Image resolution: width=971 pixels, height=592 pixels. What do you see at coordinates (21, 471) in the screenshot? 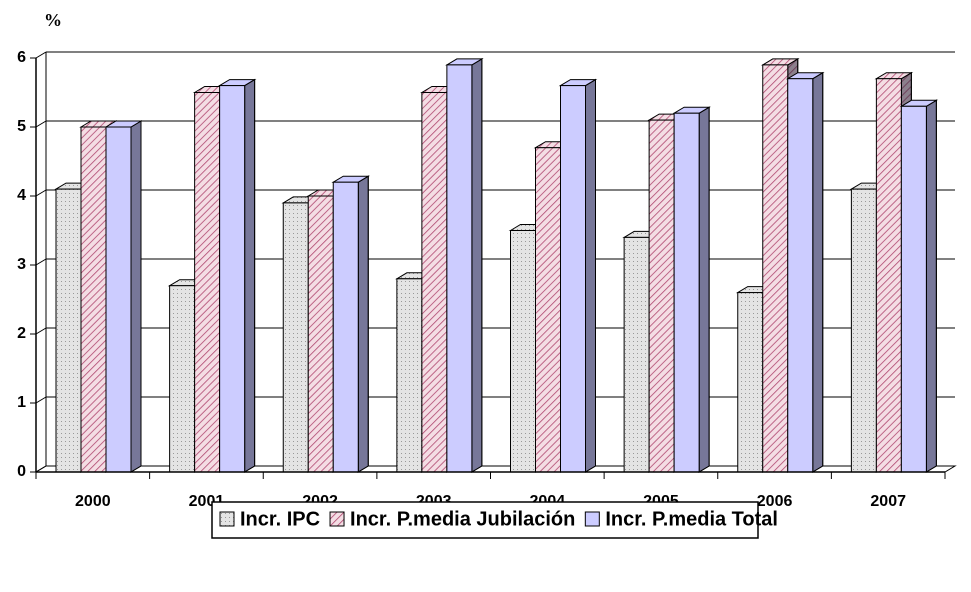
I see `y-tick-label: 0` at bounding box center [21, 471].